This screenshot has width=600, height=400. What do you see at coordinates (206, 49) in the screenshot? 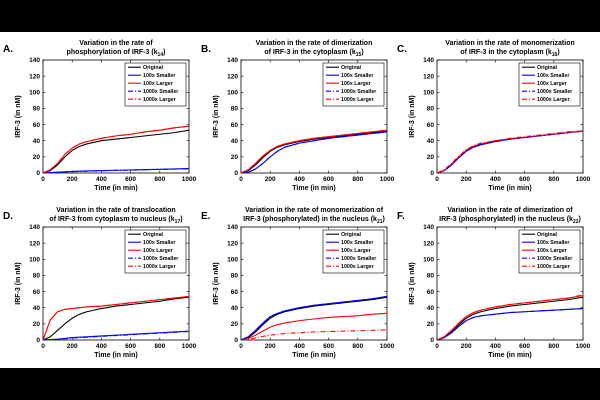
I see `panel-letter: B.` at bounding box center [206, 49].